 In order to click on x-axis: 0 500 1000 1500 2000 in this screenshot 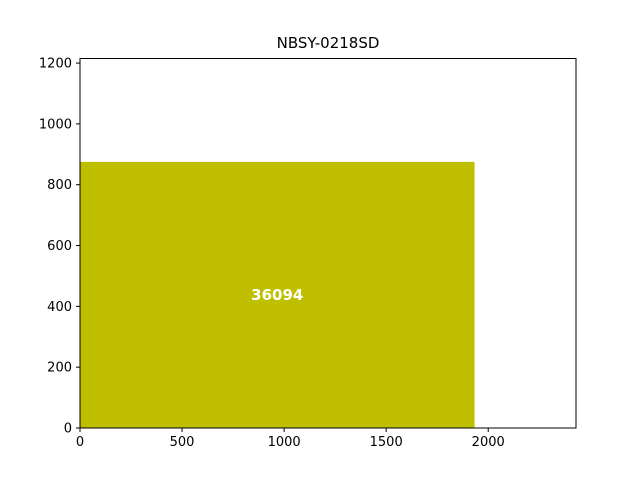, I will do `click(290, 439)`.